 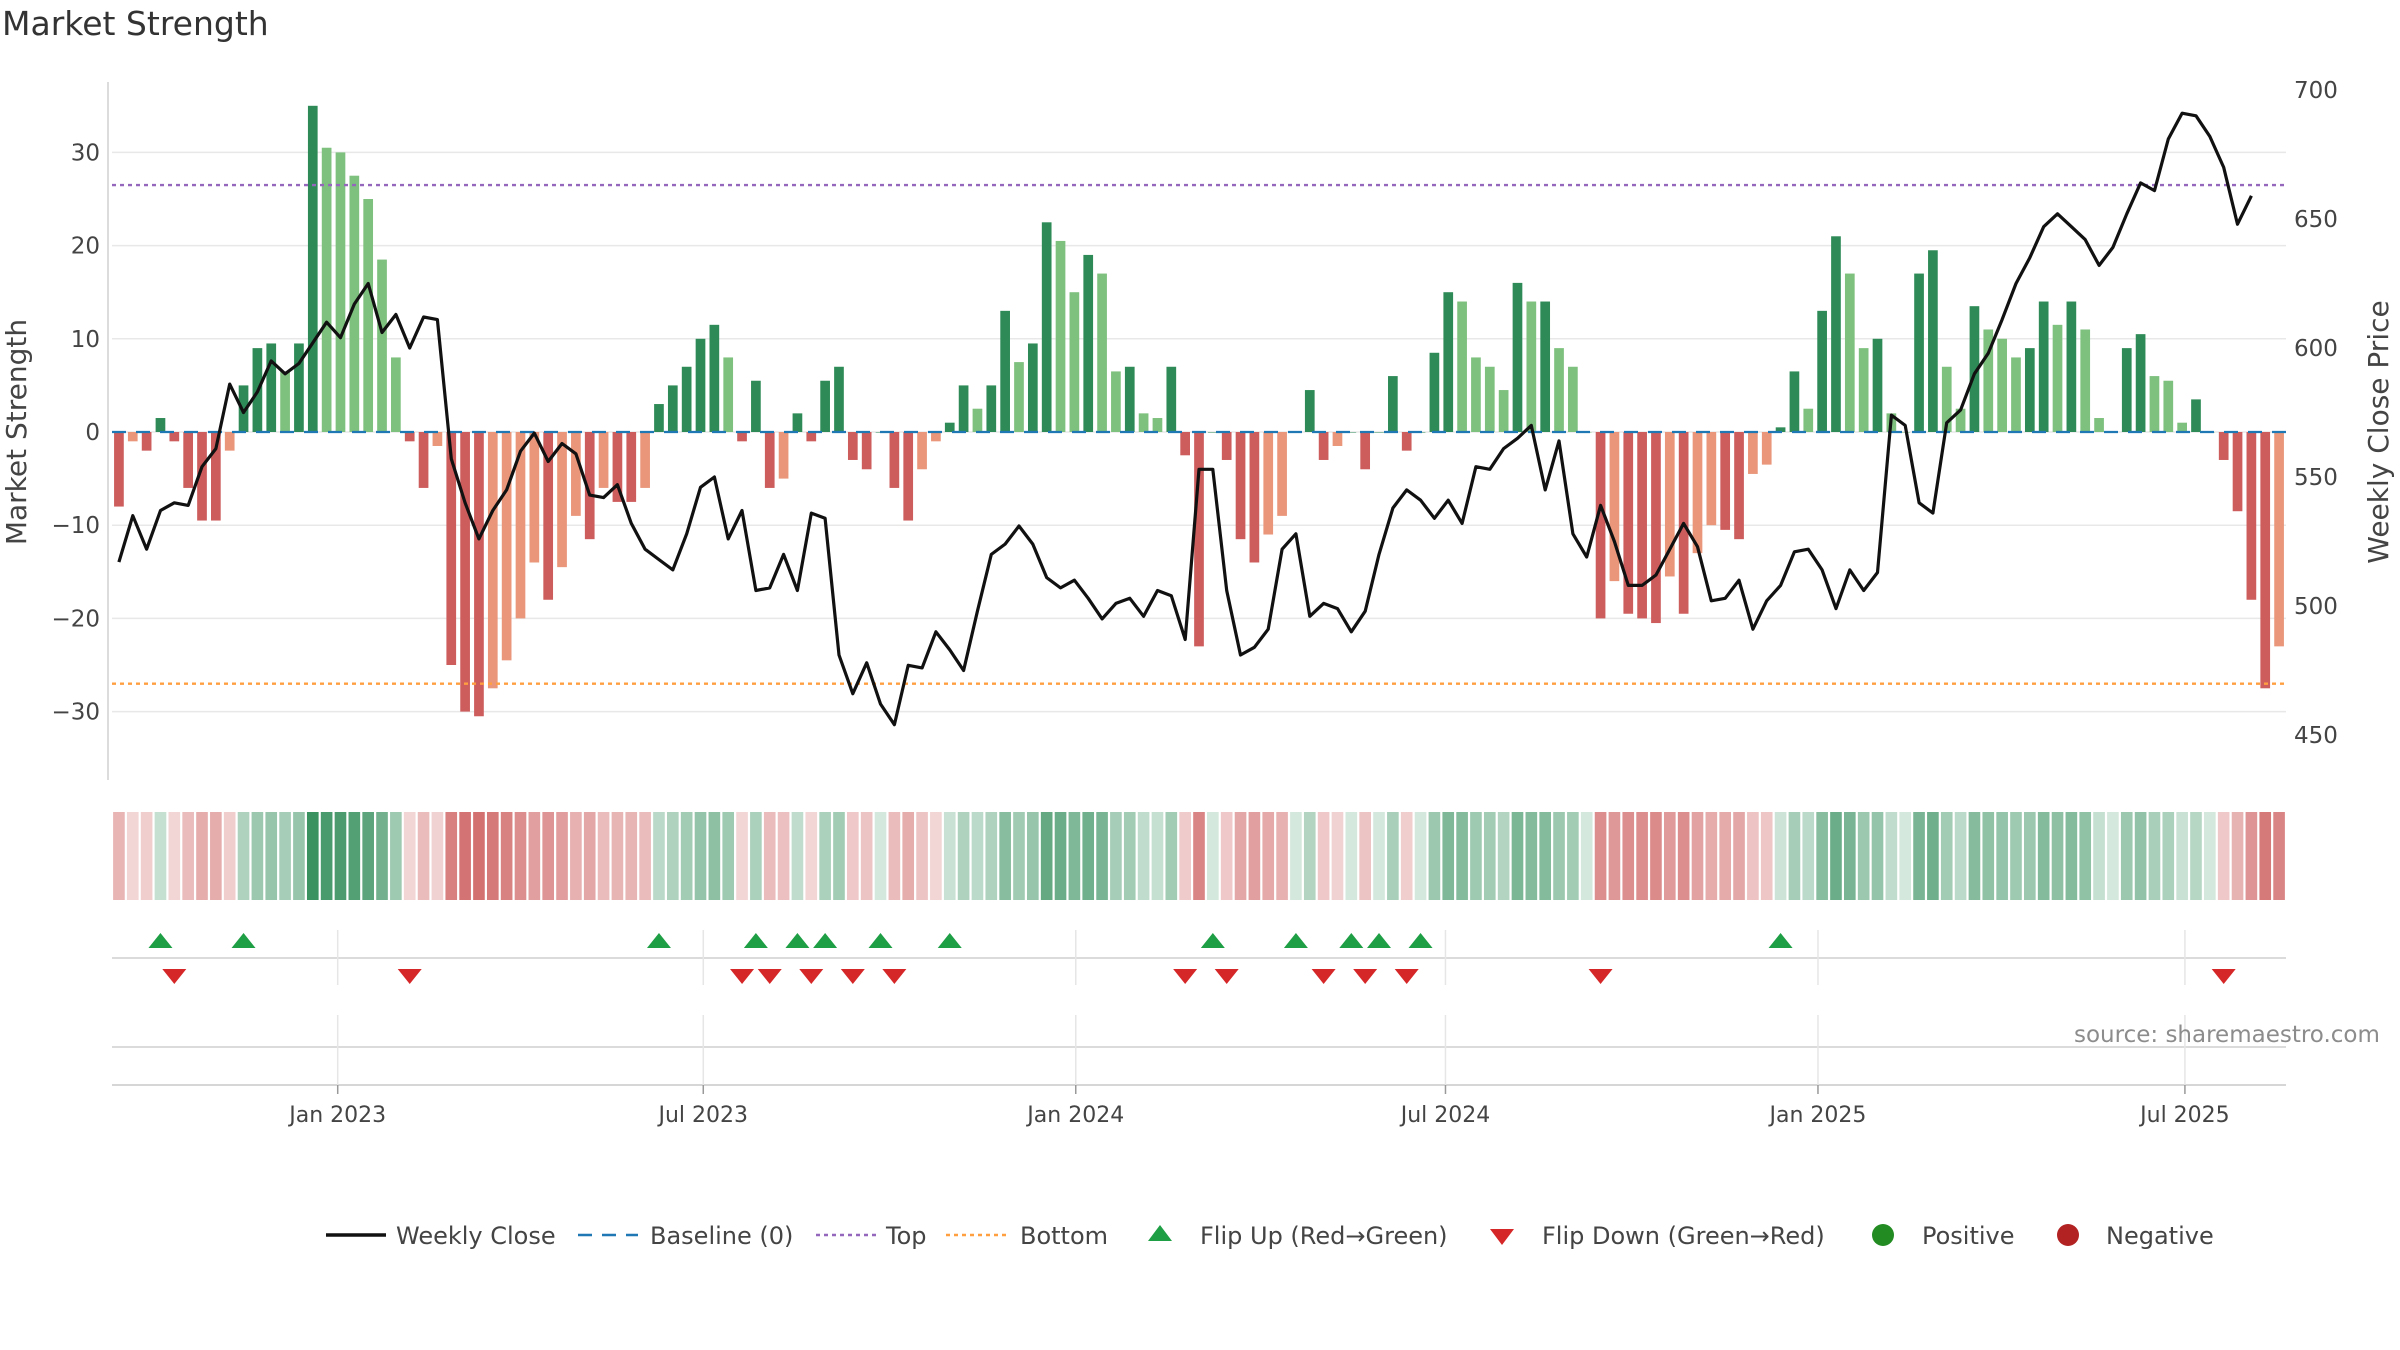 What do you see at coordinates (1160, 1233) in the screenshot?
I see `legend-flip-up-swatch` at bounding box center [1160, 1233].